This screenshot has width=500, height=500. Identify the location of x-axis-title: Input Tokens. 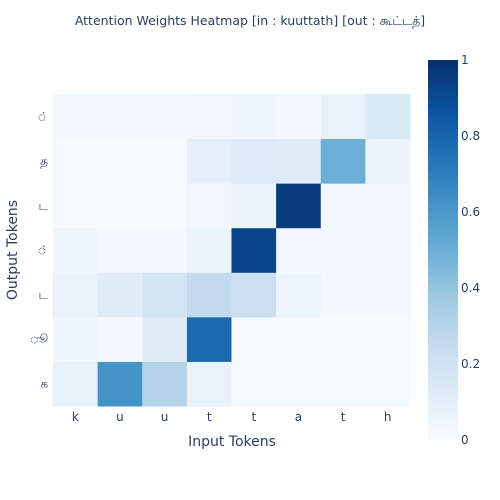
(232, 442).